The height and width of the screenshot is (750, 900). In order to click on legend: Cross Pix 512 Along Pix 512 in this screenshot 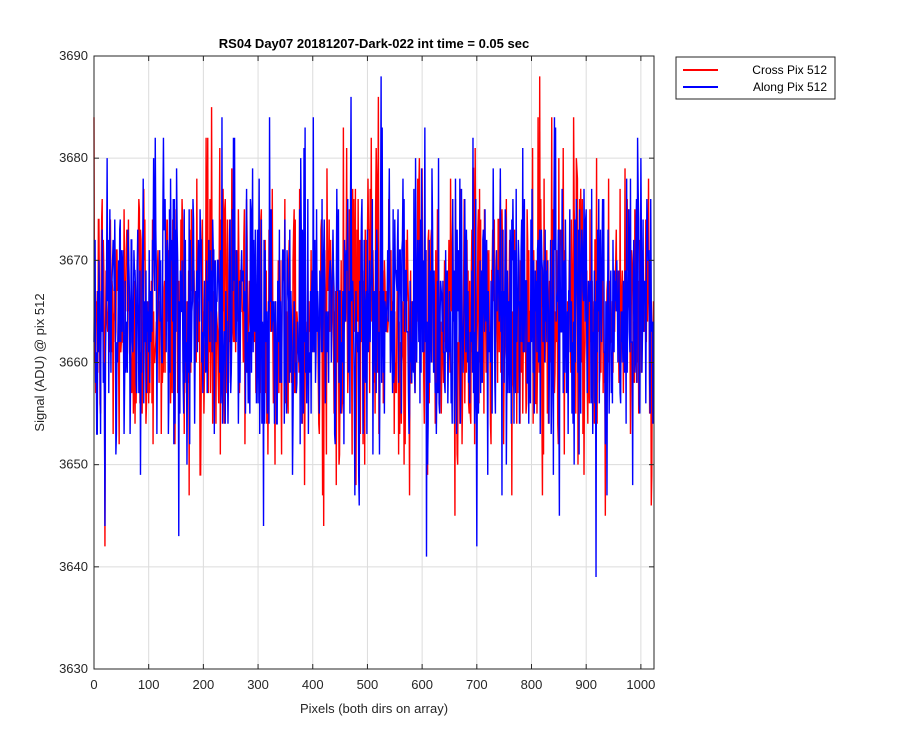, I will do `click(755, 78)`.